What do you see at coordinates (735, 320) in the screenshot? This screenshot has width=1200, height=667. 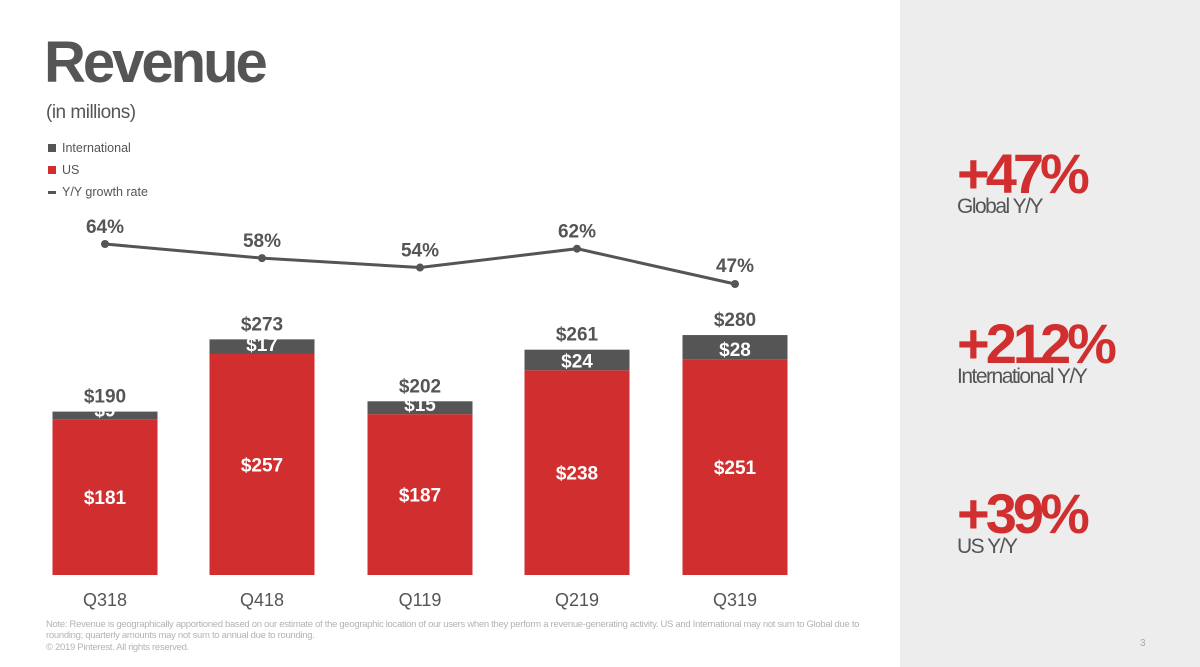 I see `data-label-total-Q319: $280` at bounding box center [735, 320].